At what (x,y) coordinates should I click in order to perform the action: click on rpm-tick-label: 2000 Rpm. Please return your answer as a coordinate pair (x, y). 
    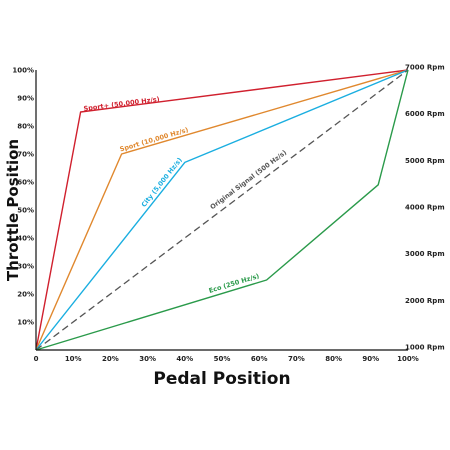
    Looking at the image, I should click on (425, 301).